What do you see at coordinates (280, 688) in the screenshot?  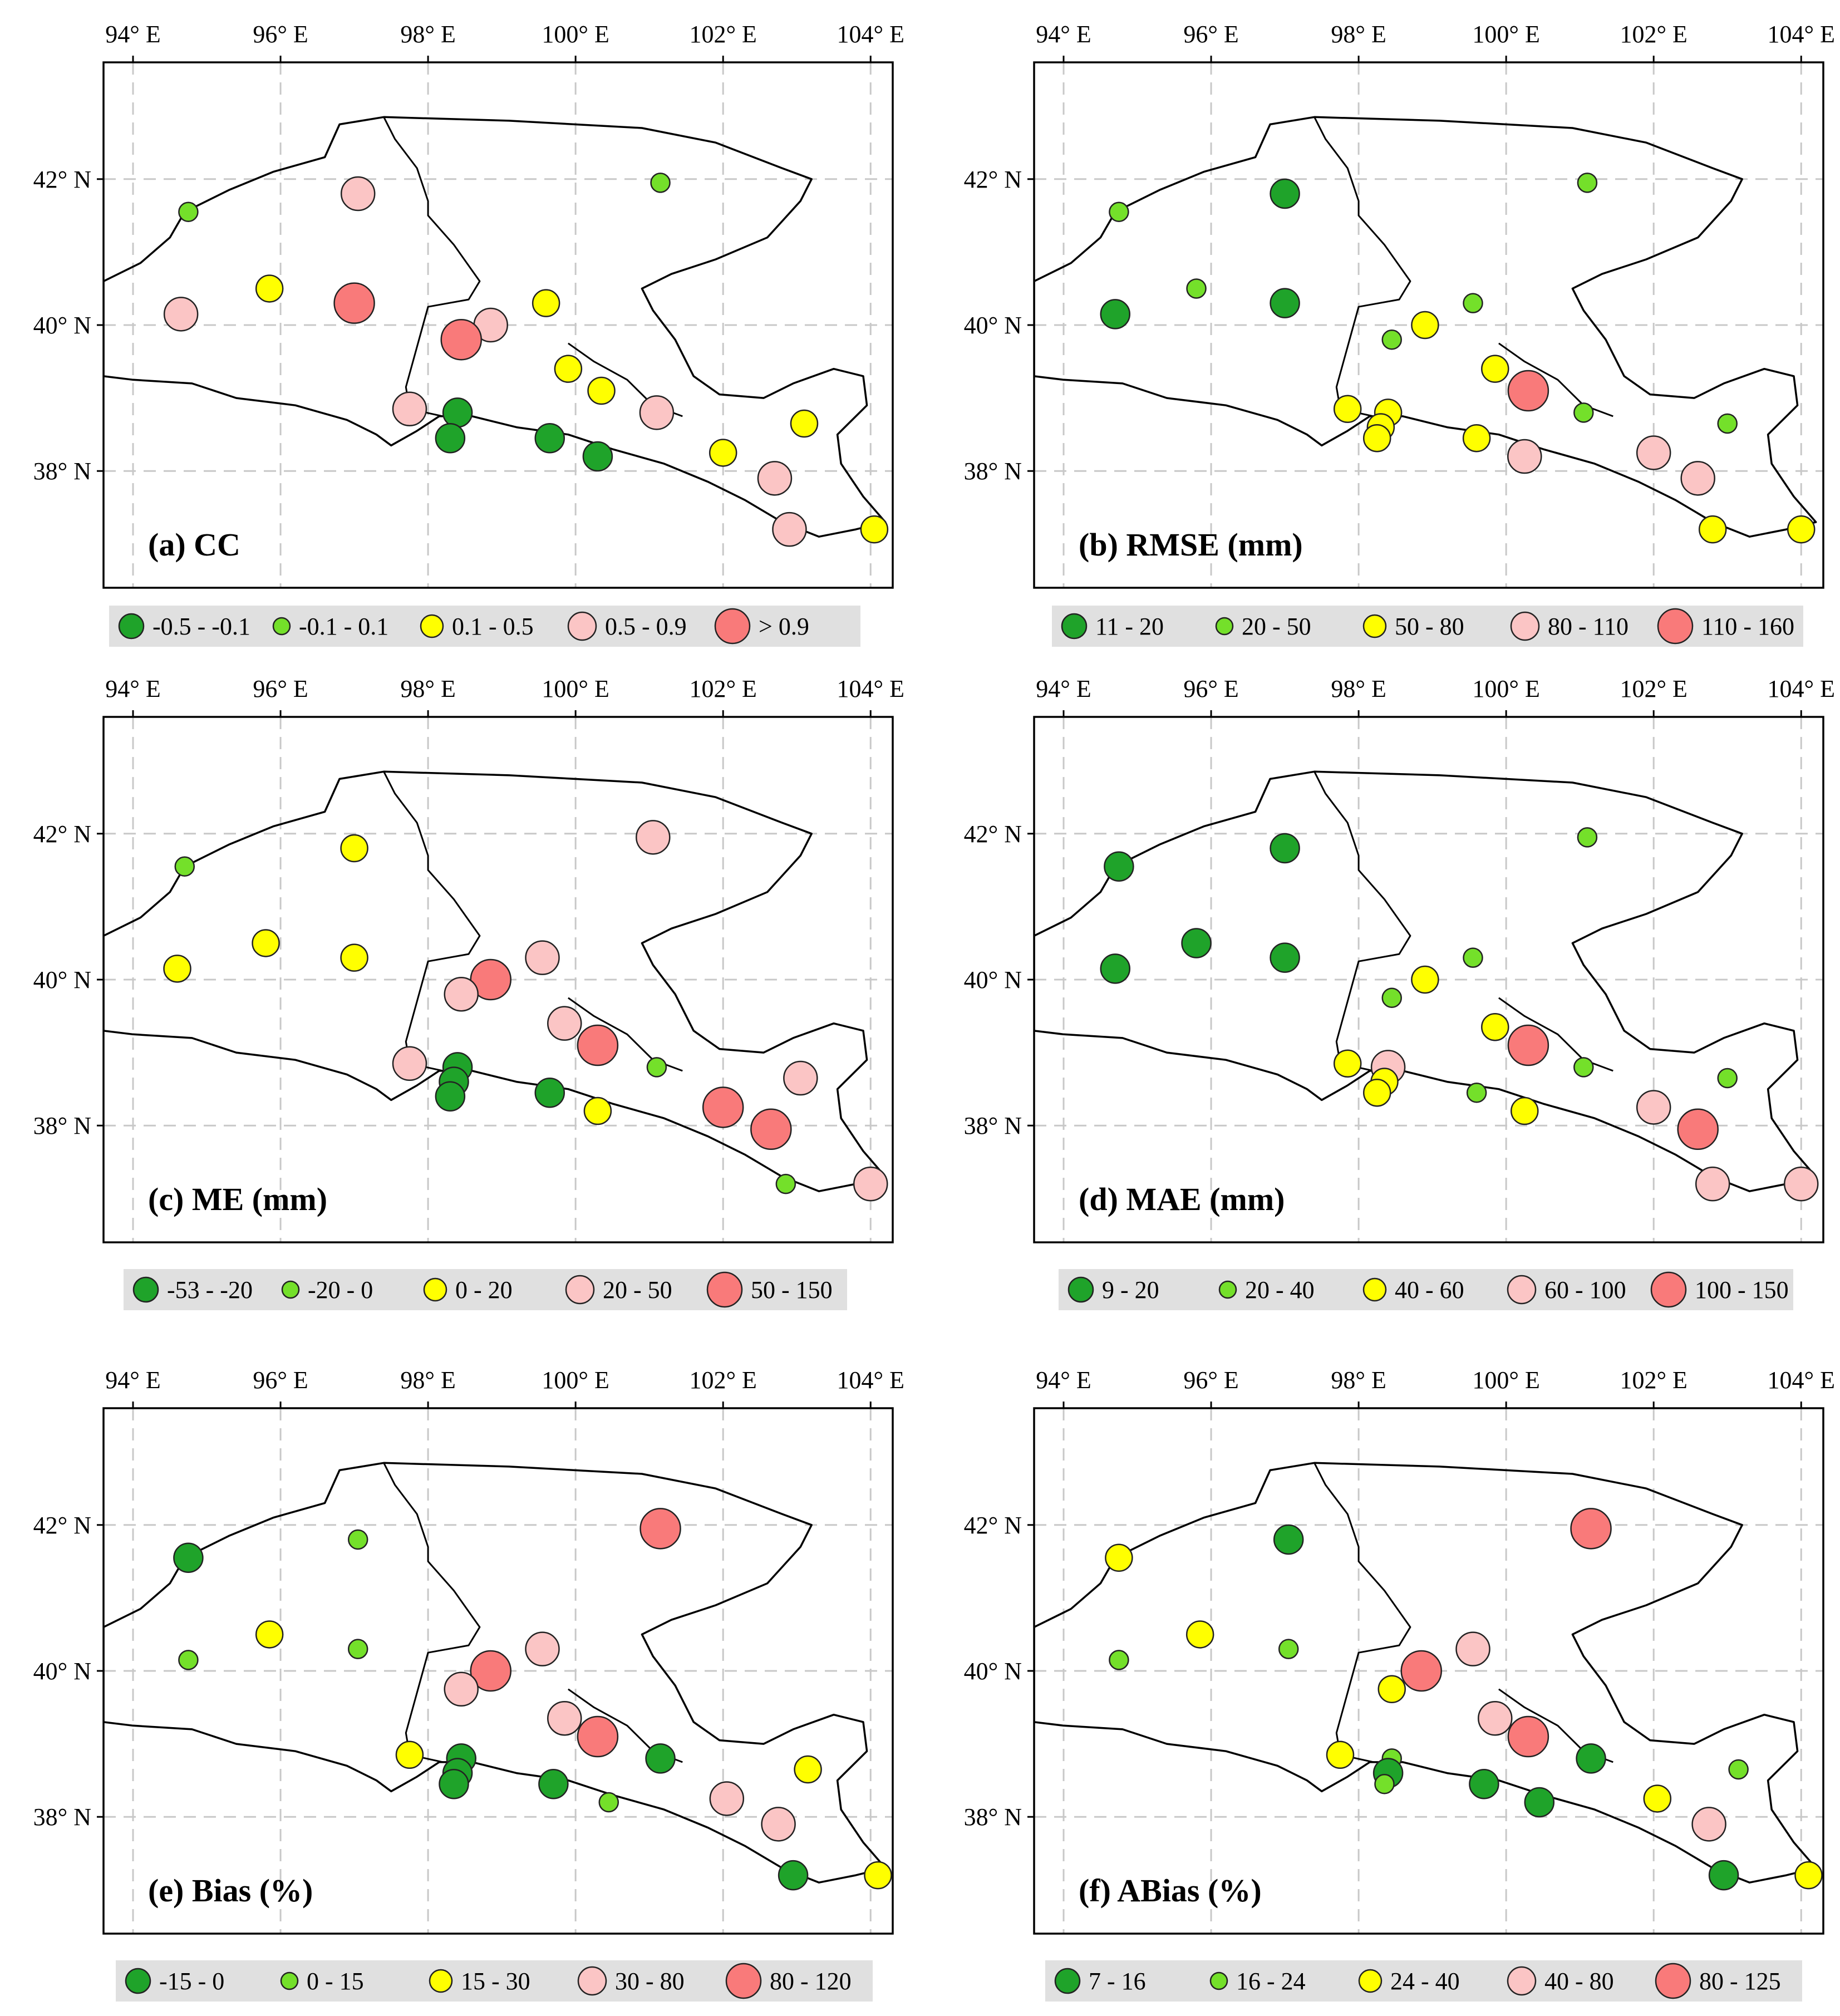 I see `lon-tick-label: 96° E` at bounding box center [280, 688].